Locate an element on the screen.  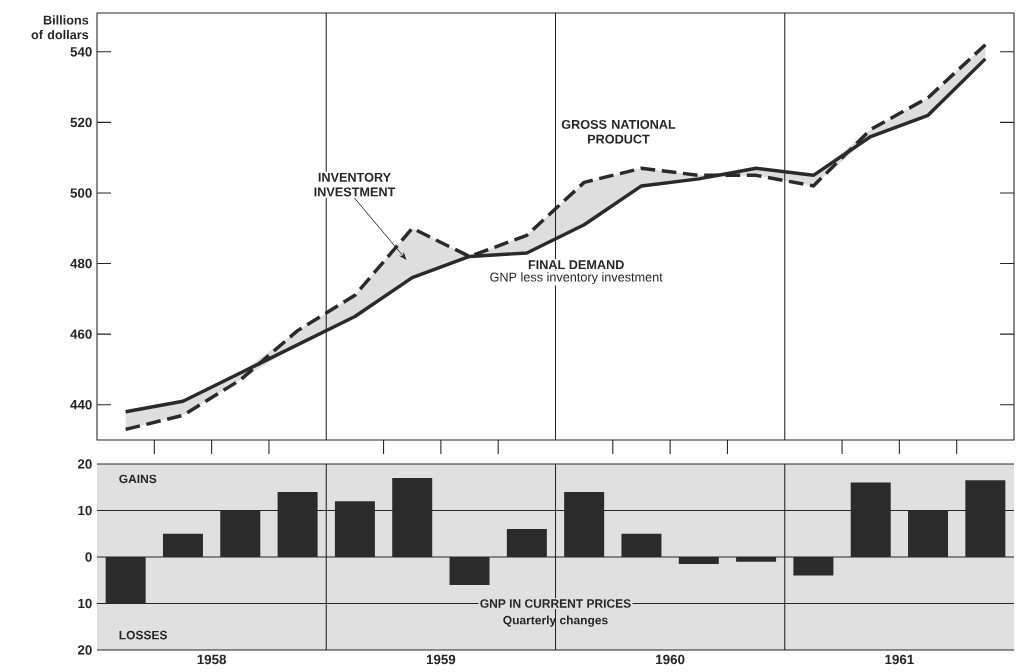
y-tick-label: 540 is located at coordinates (81, 52).